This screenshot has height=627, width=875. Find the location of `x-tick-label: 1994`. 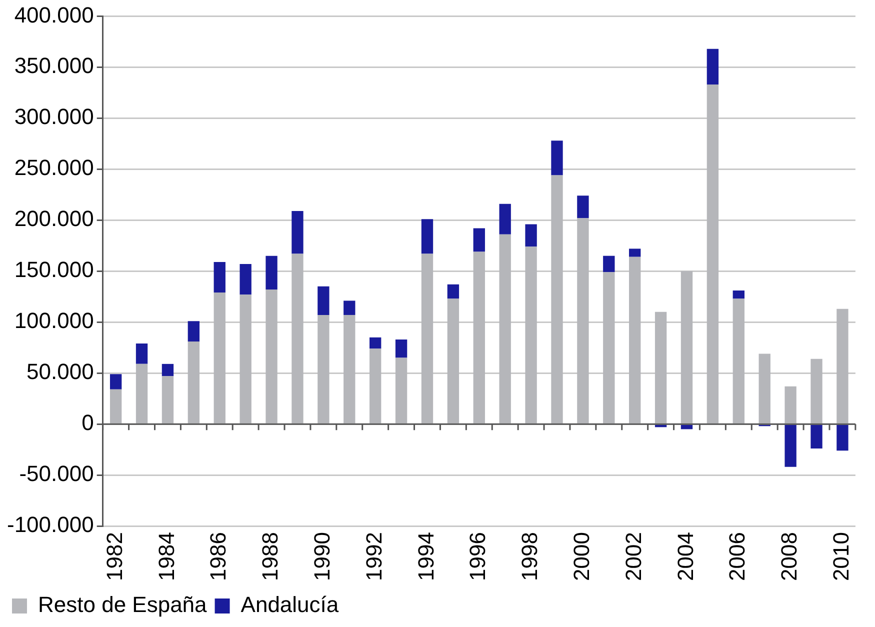

x-tick-label: 1994 is located at coordinates (425, 557).